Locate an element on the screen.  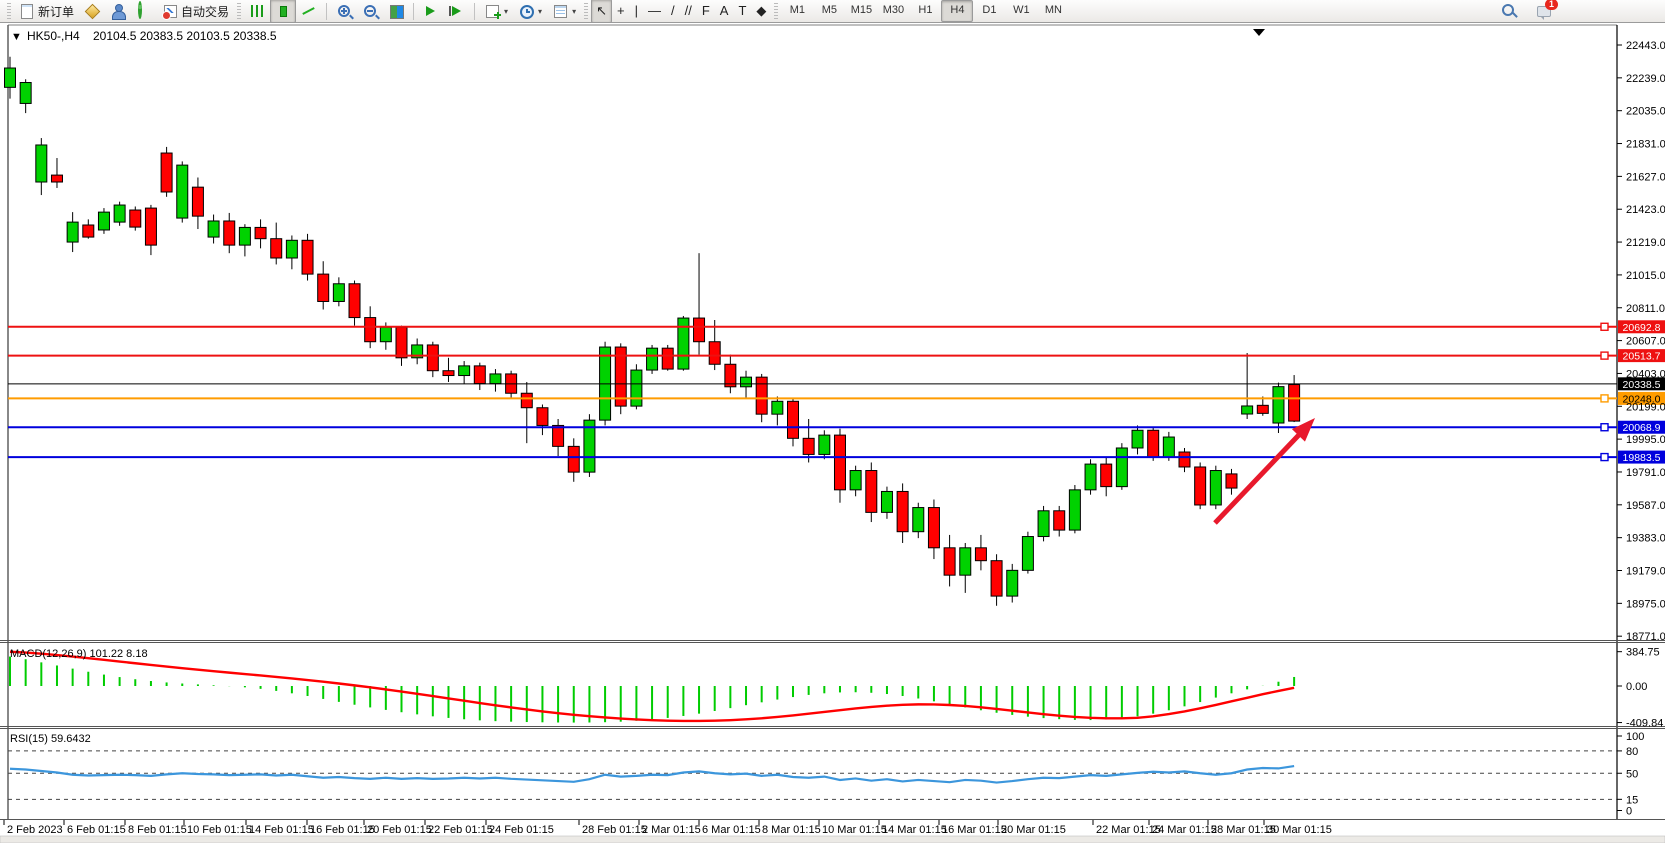
price-axis-tick: 19995.0 is located at coordinates (1645, 440).